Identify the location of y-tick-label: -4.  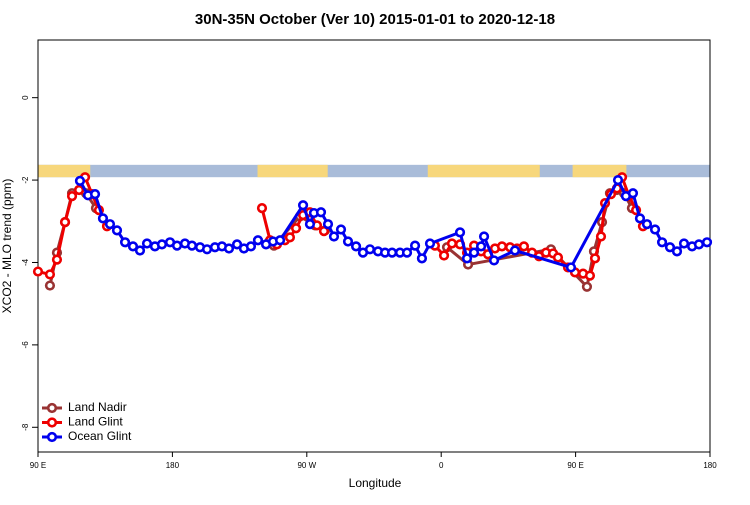
(25, 262).